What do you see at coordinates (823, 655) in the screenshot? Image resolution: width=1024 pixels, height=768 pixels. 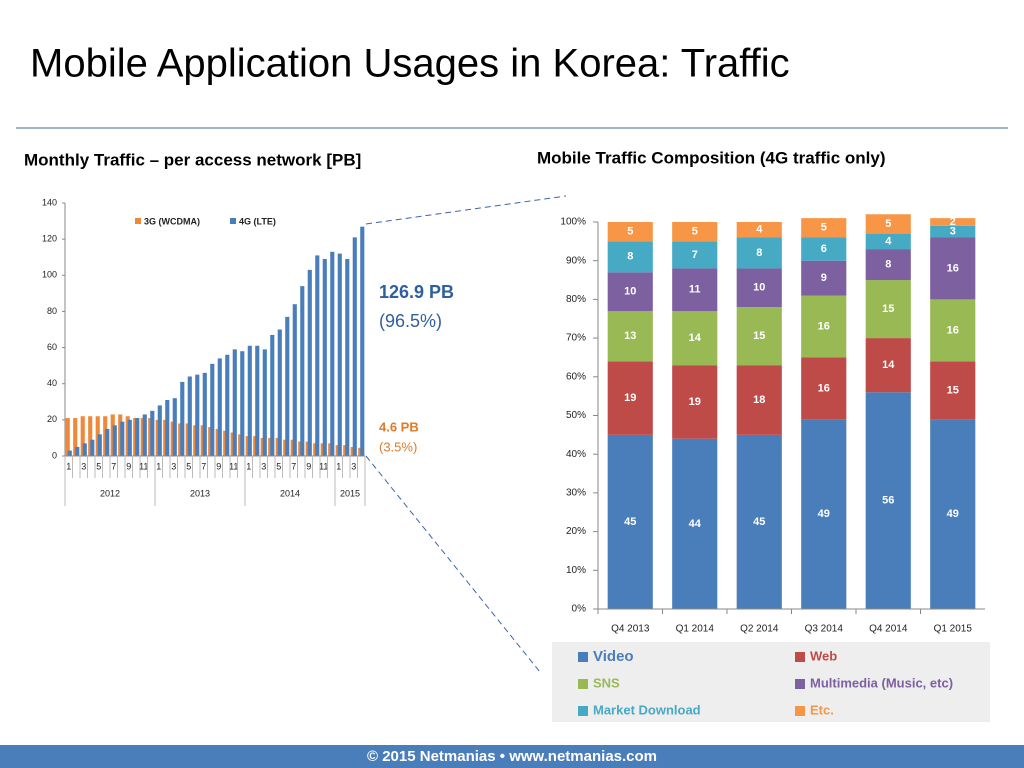 I see `legend-label: Web` at bounding box center [823, 655].